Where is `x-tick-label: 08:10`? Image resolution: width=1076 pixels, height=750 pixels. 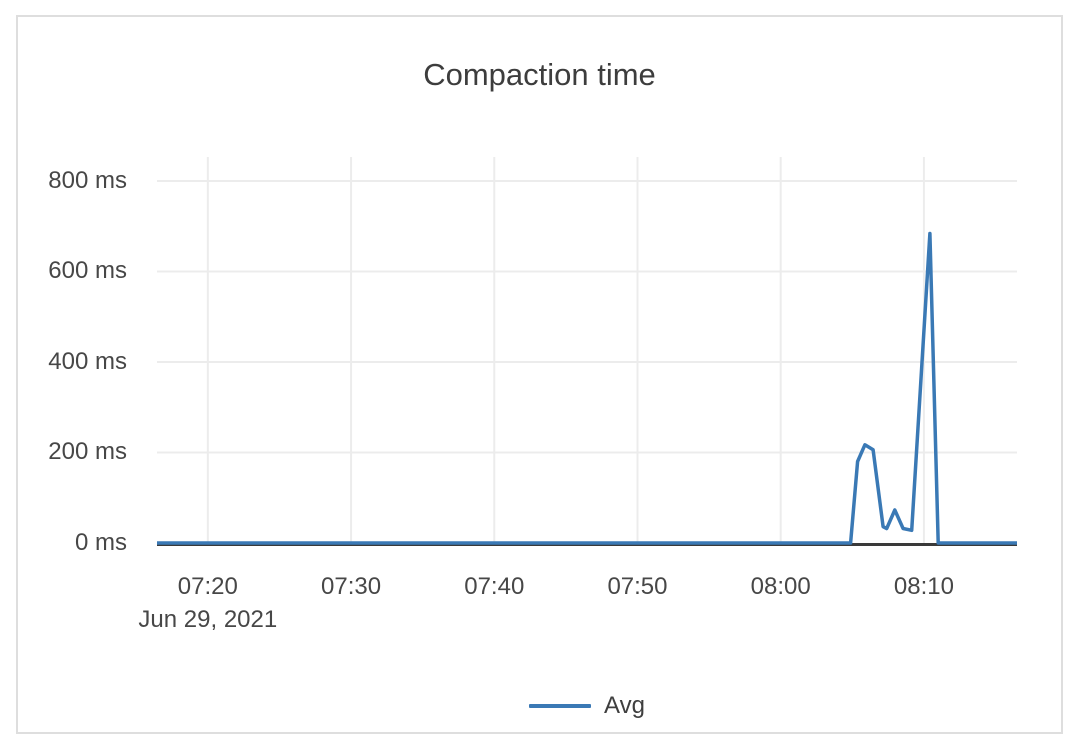 x-tick-label: 08:10 is located at coordinates (923, 586).